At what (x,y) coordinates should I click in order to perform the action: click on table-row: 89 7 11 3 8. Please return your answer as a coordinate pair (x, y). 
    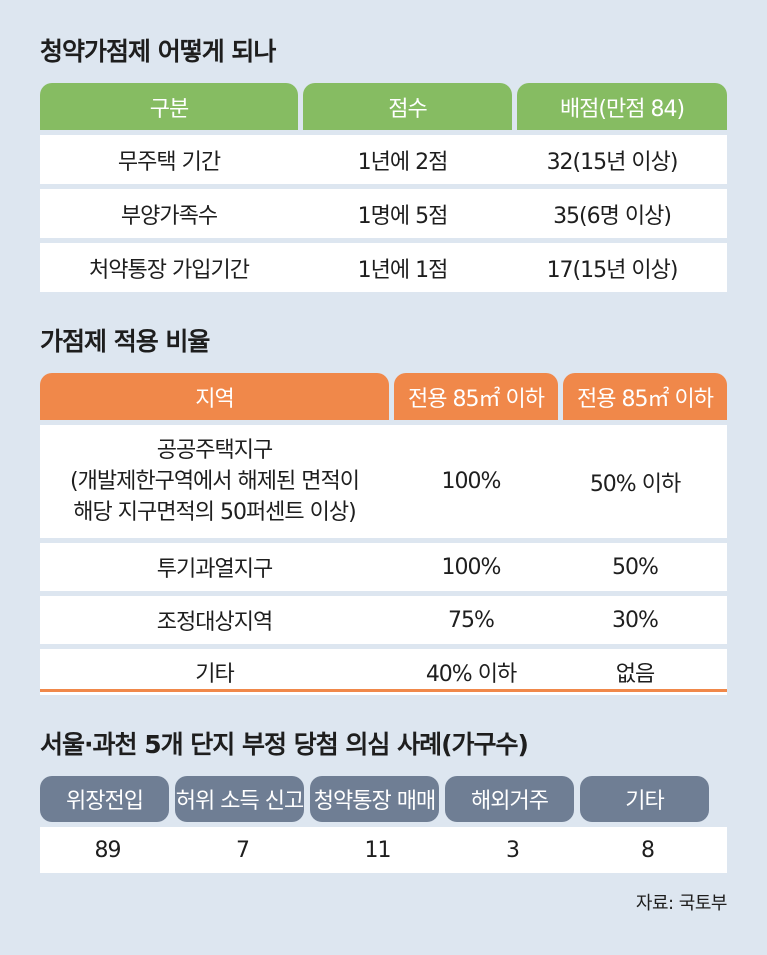
    Looking at the image, I should click on (383, 850).